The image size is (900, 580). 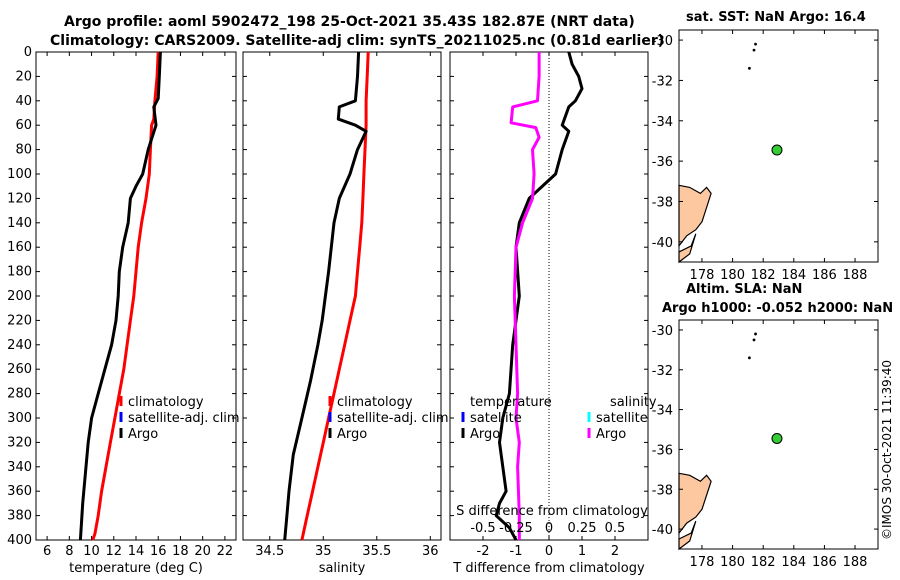 I want to click on sst-map-ytick-label: -34, so click(x=662, y=122).